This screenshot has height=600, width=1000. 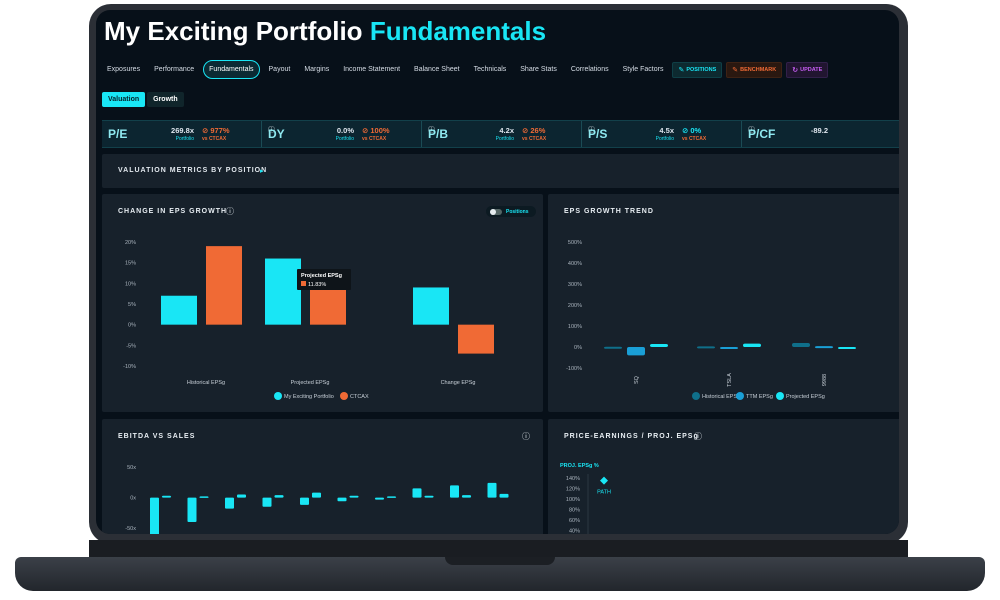 I want to click on benchmark-label: BENCHMARK, so click(x=758, y=69).